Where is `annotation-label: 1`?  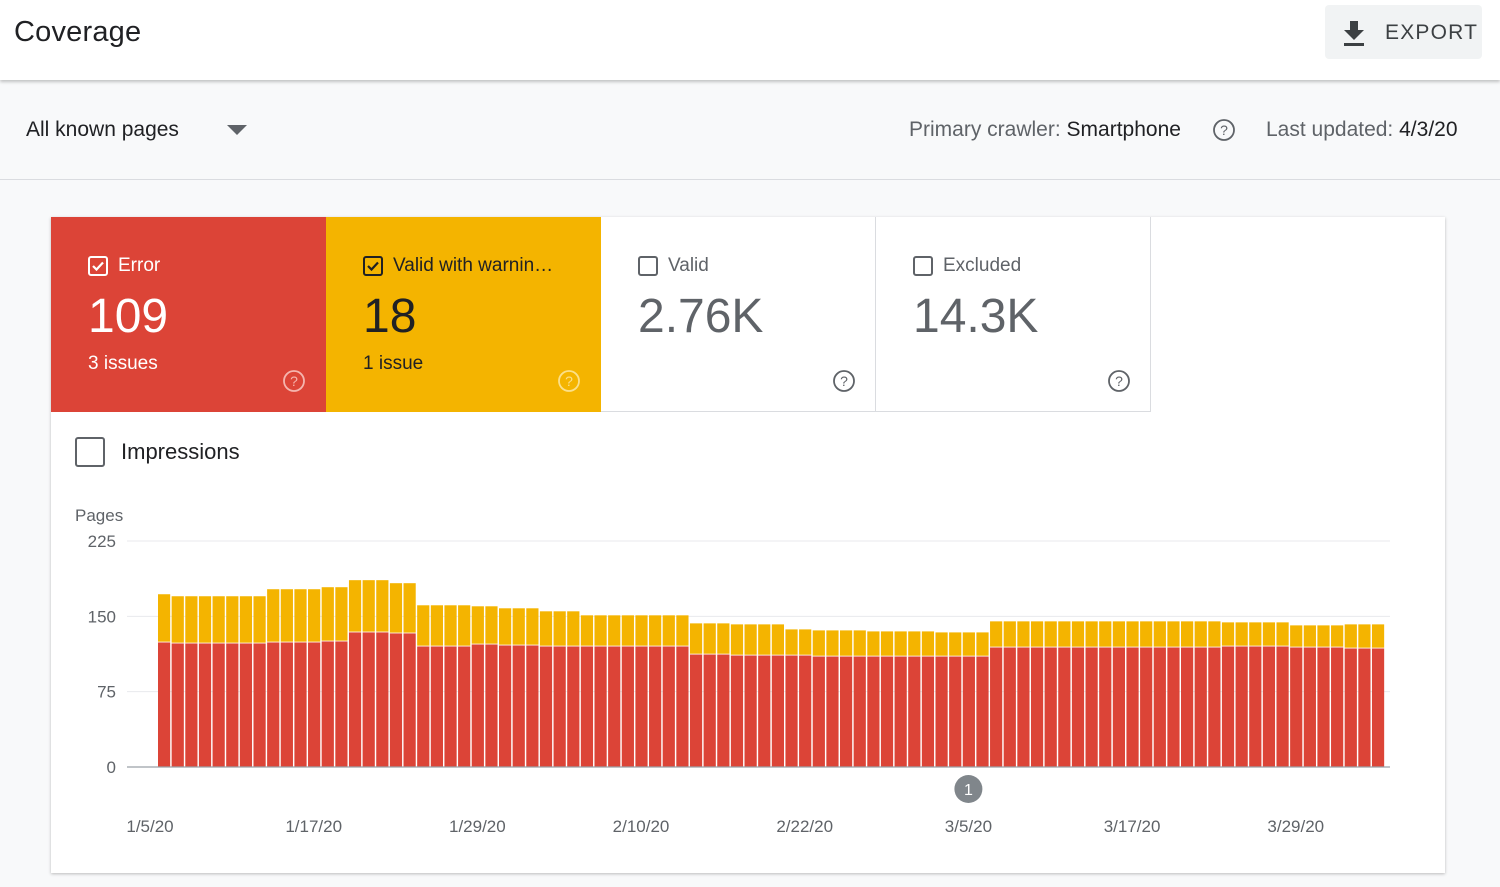 annotation-label: 1 is located at coordinates (968, 790).